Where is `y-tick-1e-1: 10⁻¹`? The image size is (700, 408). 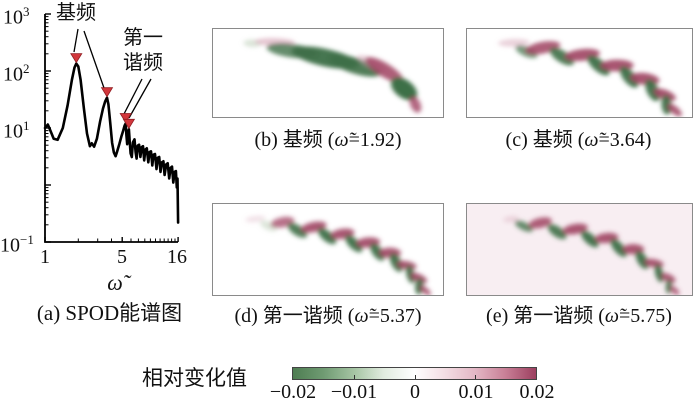 y-tick-1e-1: 10⁻¹ is located at coordinates (17, 244).